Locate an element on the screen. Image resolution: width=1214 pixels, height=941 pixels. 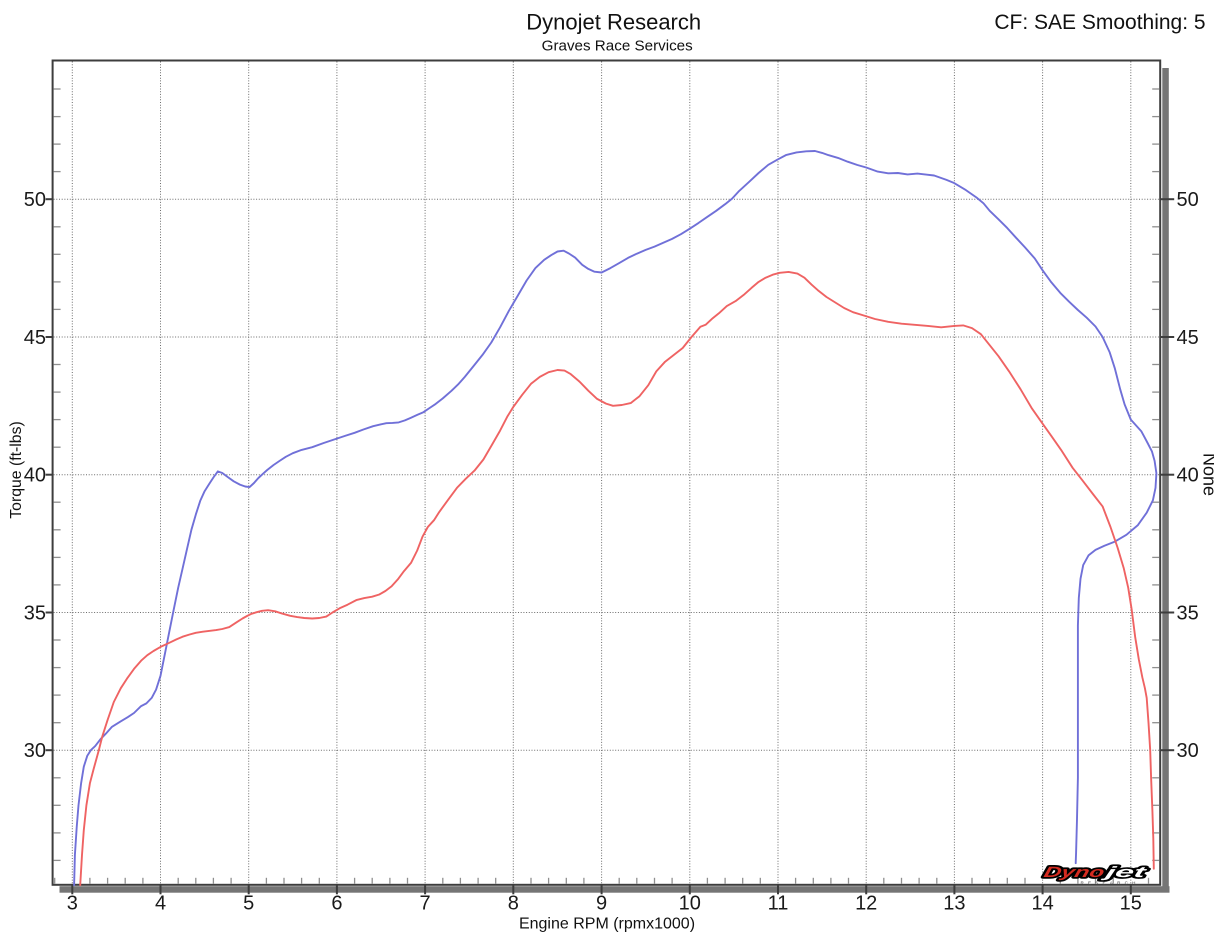
svg-text: 14 is located at coordinates (1042, 904).